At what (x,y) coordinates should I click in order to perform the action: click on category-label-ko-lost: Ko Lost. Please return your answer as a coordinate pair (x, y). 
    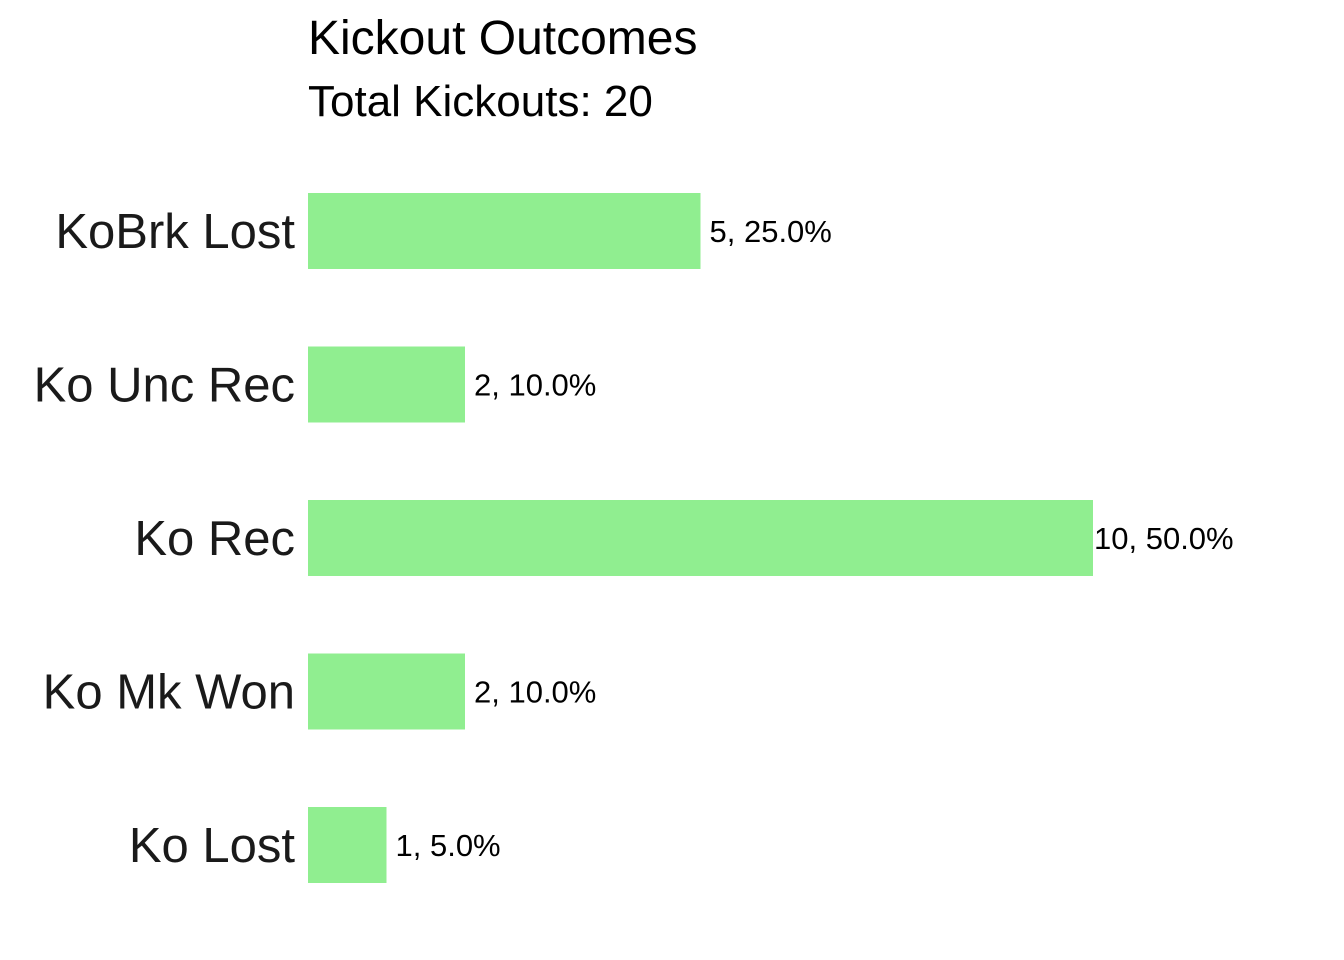
    Looking at the image, I should click on (212, 846).